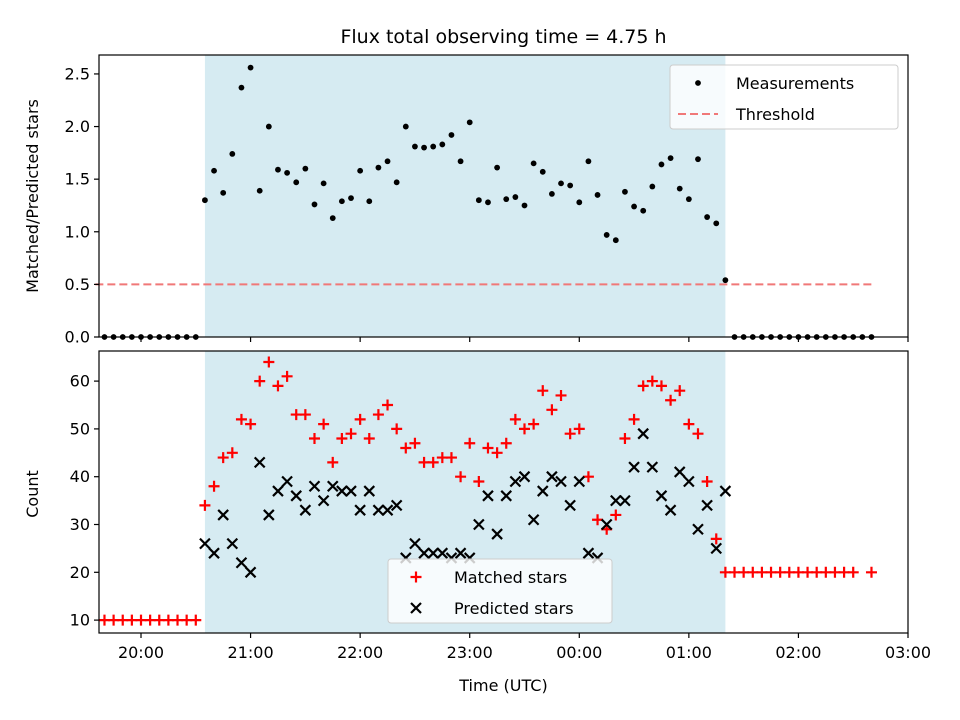 This screenshot has height=720, width=960. Describe the element at coordinates (416, 608) in the screenshot. I see `legend-marker` at that location.